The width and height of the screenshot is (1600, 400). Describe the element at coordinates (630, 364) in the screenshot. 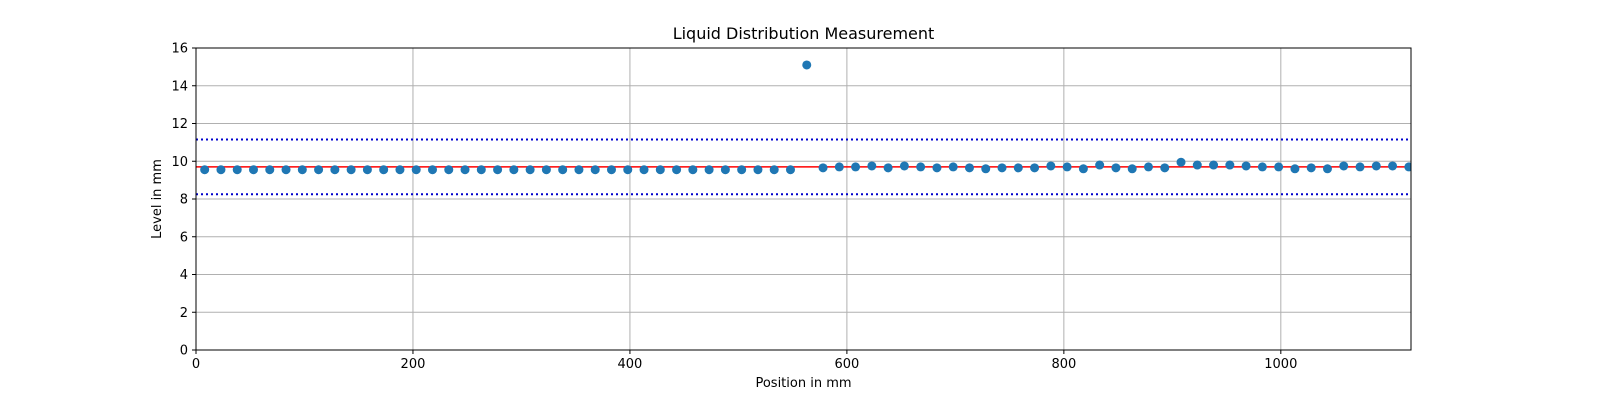

I see `x-tick-label: 400` at that location.